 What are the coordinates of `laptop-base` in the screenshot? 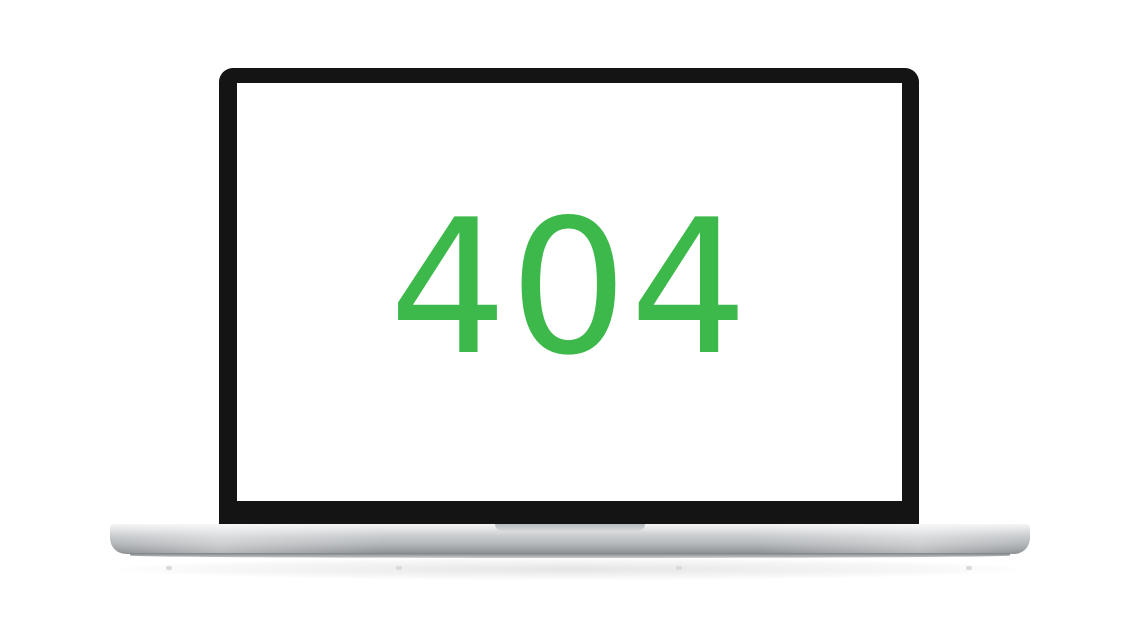 It's located at (570, 539).